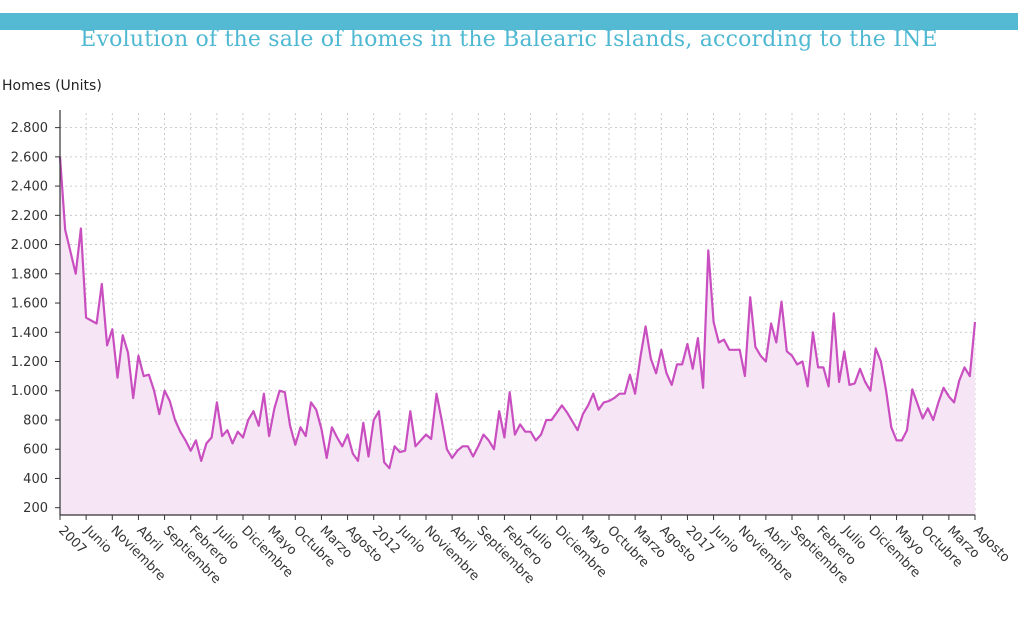 This screenshot has width=1024, height=627. What do you see at coordinates (35, 420) in the screenshot?
I see `y-tick-label: 800` at bounding box center [35, 420].